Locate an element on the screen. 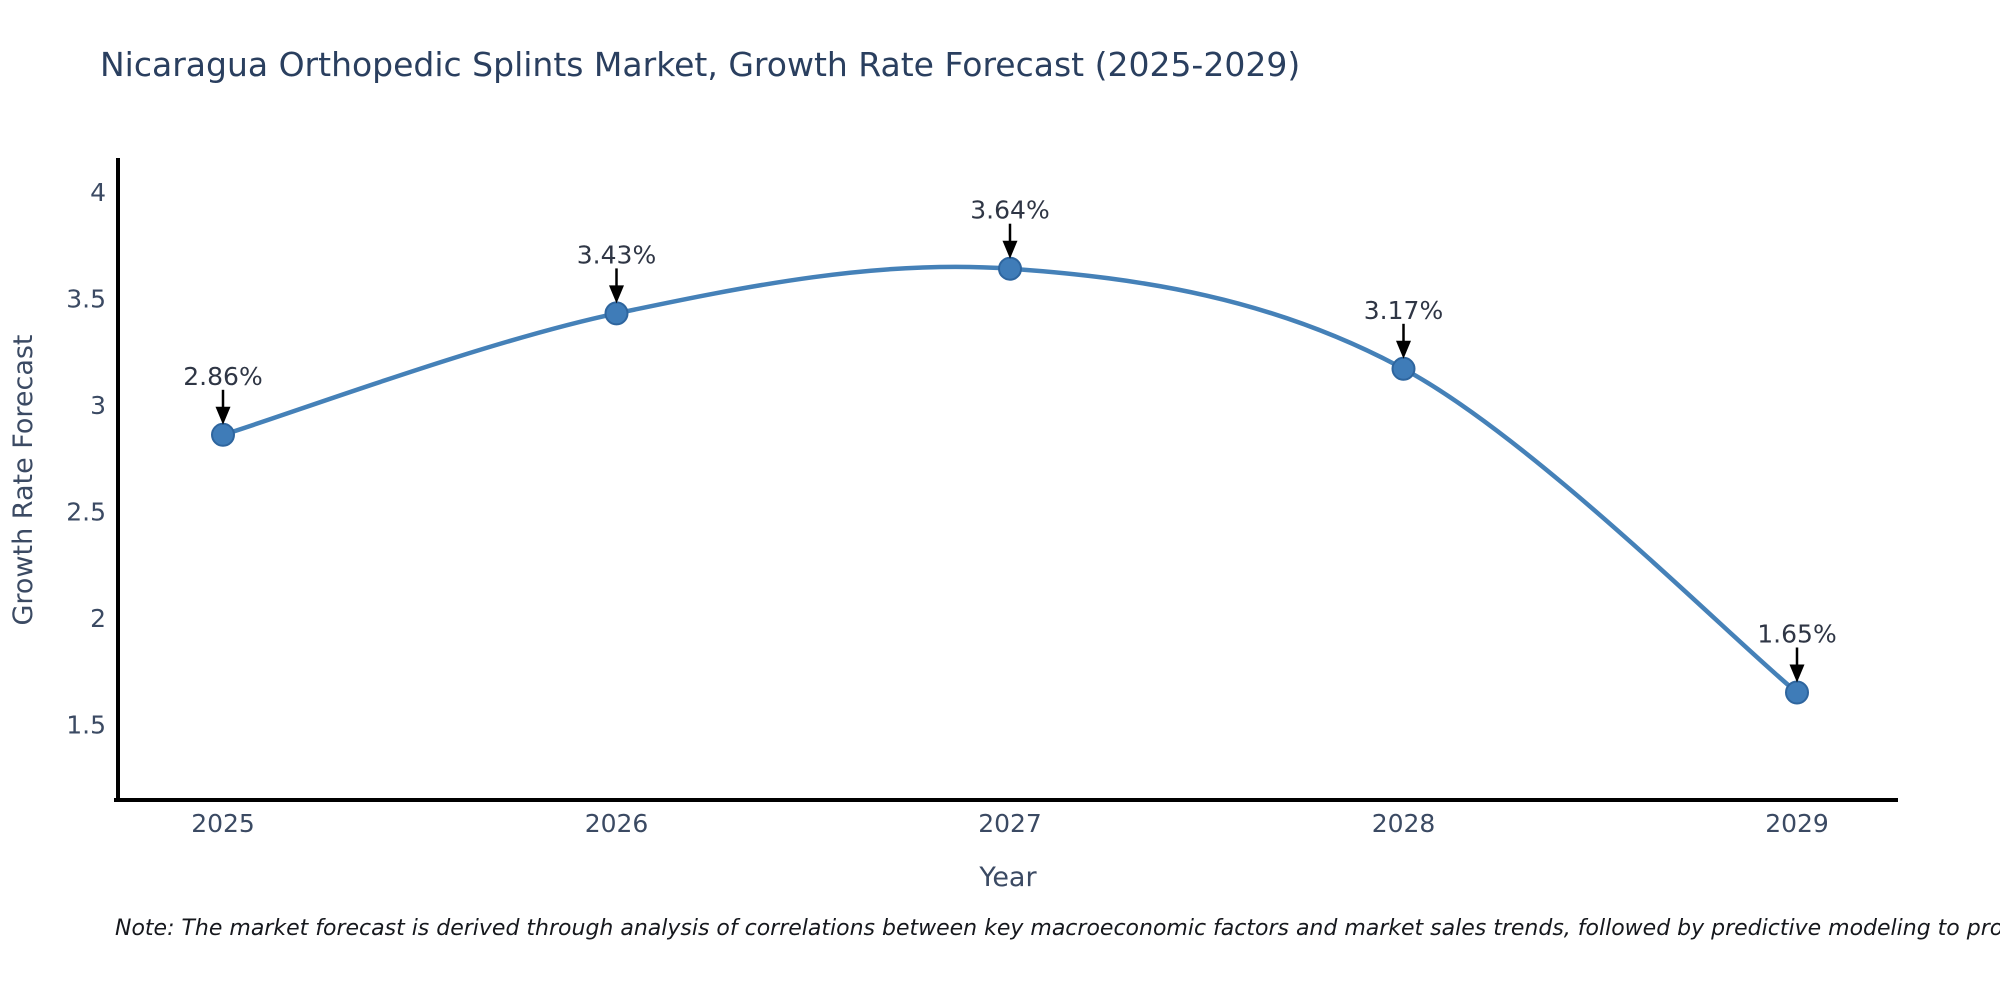  y-tick-label: 3.5 is located at coordinates (86, 299).